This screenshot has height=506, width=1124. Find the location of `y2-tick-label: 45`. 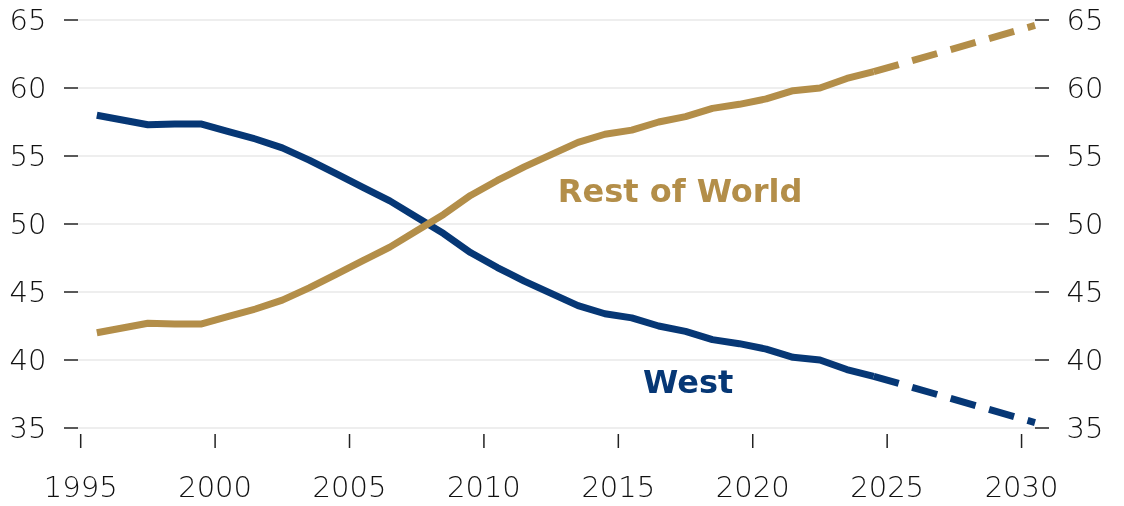

y2-tick-label: 45 is located at coordinates (1085, 292).